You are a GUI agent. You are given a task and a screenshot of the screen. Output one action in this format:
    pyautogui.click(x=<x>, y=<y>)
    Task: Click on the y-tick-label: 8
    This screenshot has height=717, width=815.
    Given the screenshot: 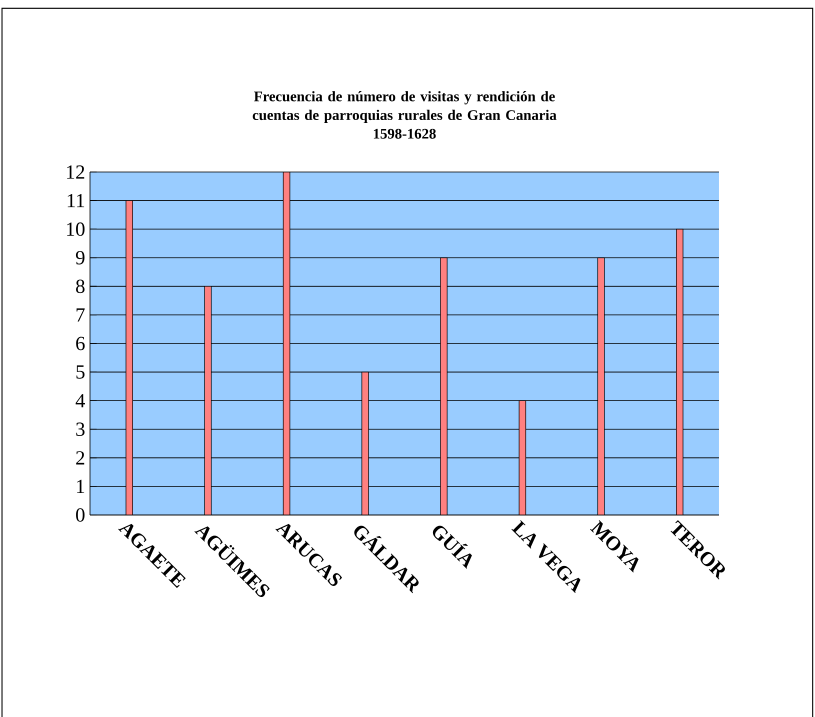 What is the action you would take?
    pyautogui.click(x=80, y=287)
    